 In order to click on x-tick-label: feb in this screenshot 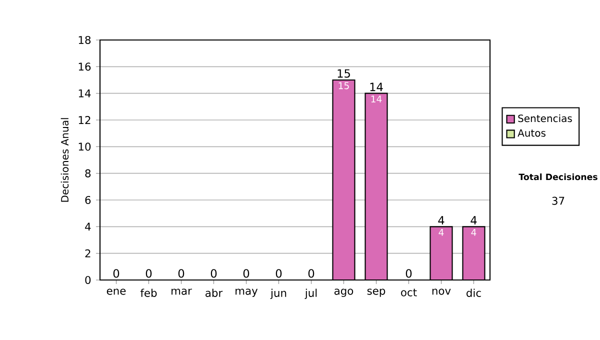, I will do `click(148, 292)`.